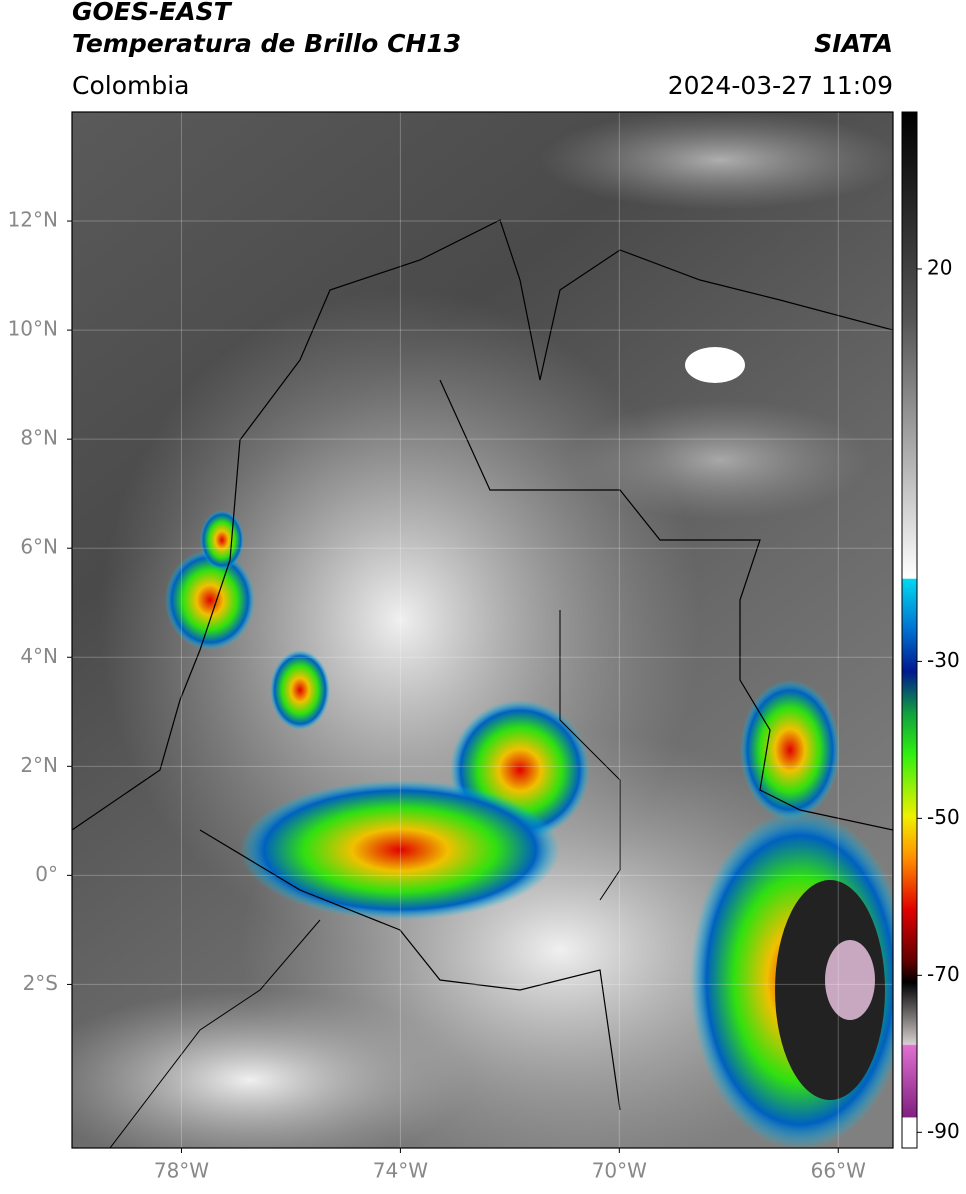 The height and width of the screenshot is (1194, 966). I want to click on lat-label: 12°N, so click(33, 220).